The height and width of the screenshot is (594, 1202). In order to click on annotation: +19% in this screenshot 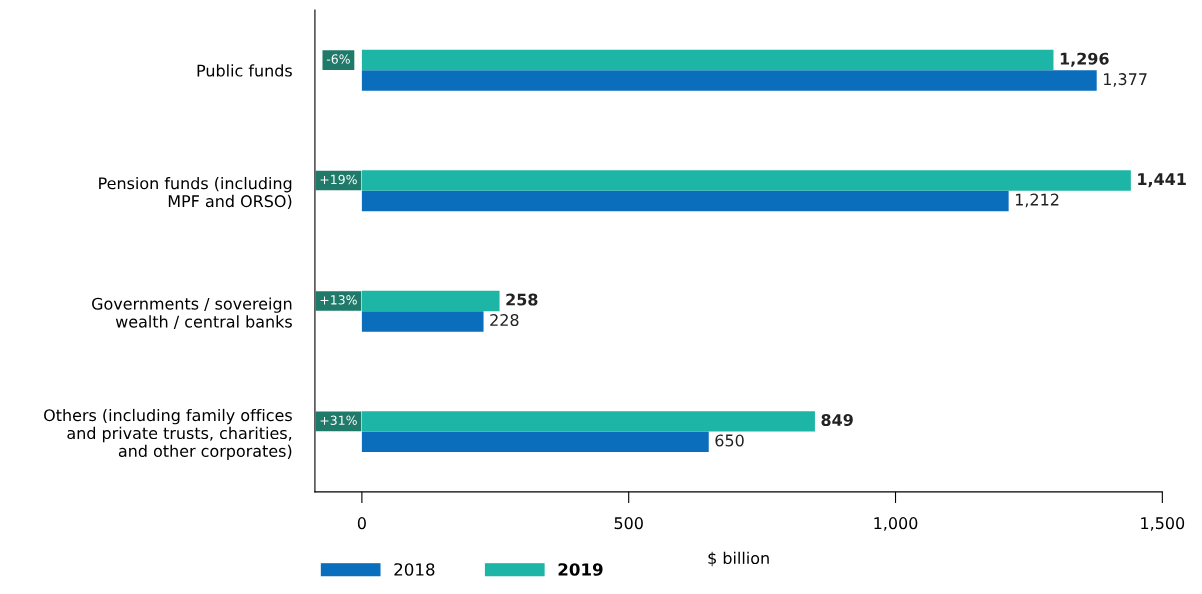, I will do `click(338, 179)`.